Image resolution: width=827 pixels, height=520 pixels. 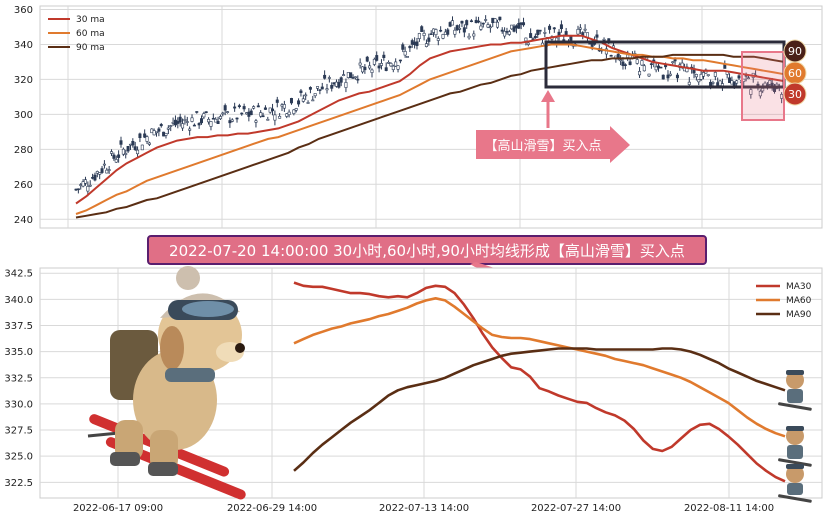 I want to click on legend-label-MA60: MA60, so click(x=799, y=301).